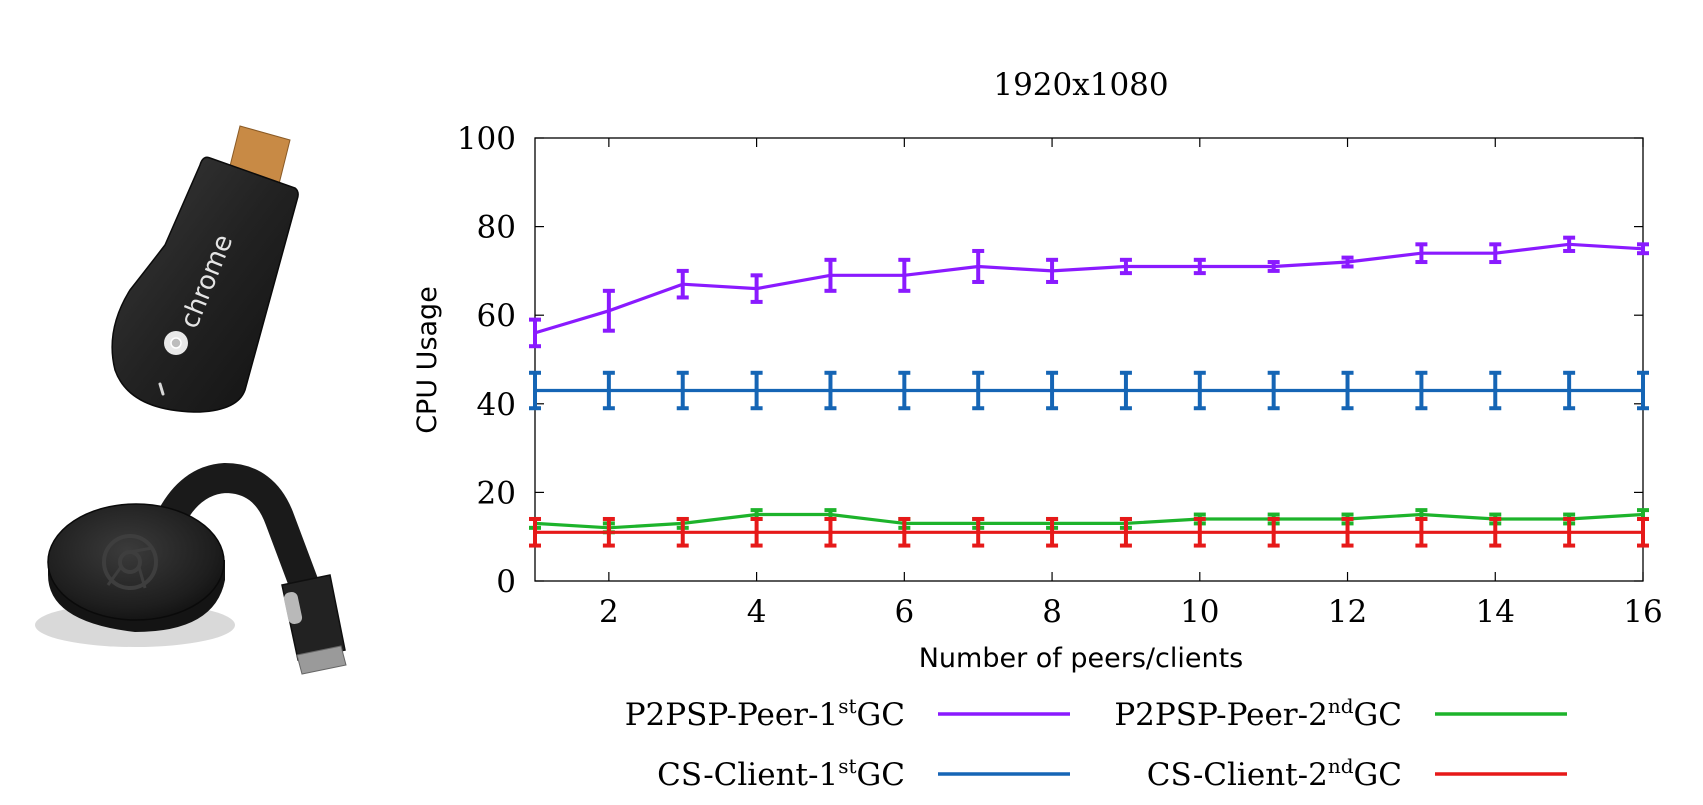  What do you see at coordinates (1642, 612) in the screenshot?
I see `x-tick-label: 16` at bounding box center [1642, 612].